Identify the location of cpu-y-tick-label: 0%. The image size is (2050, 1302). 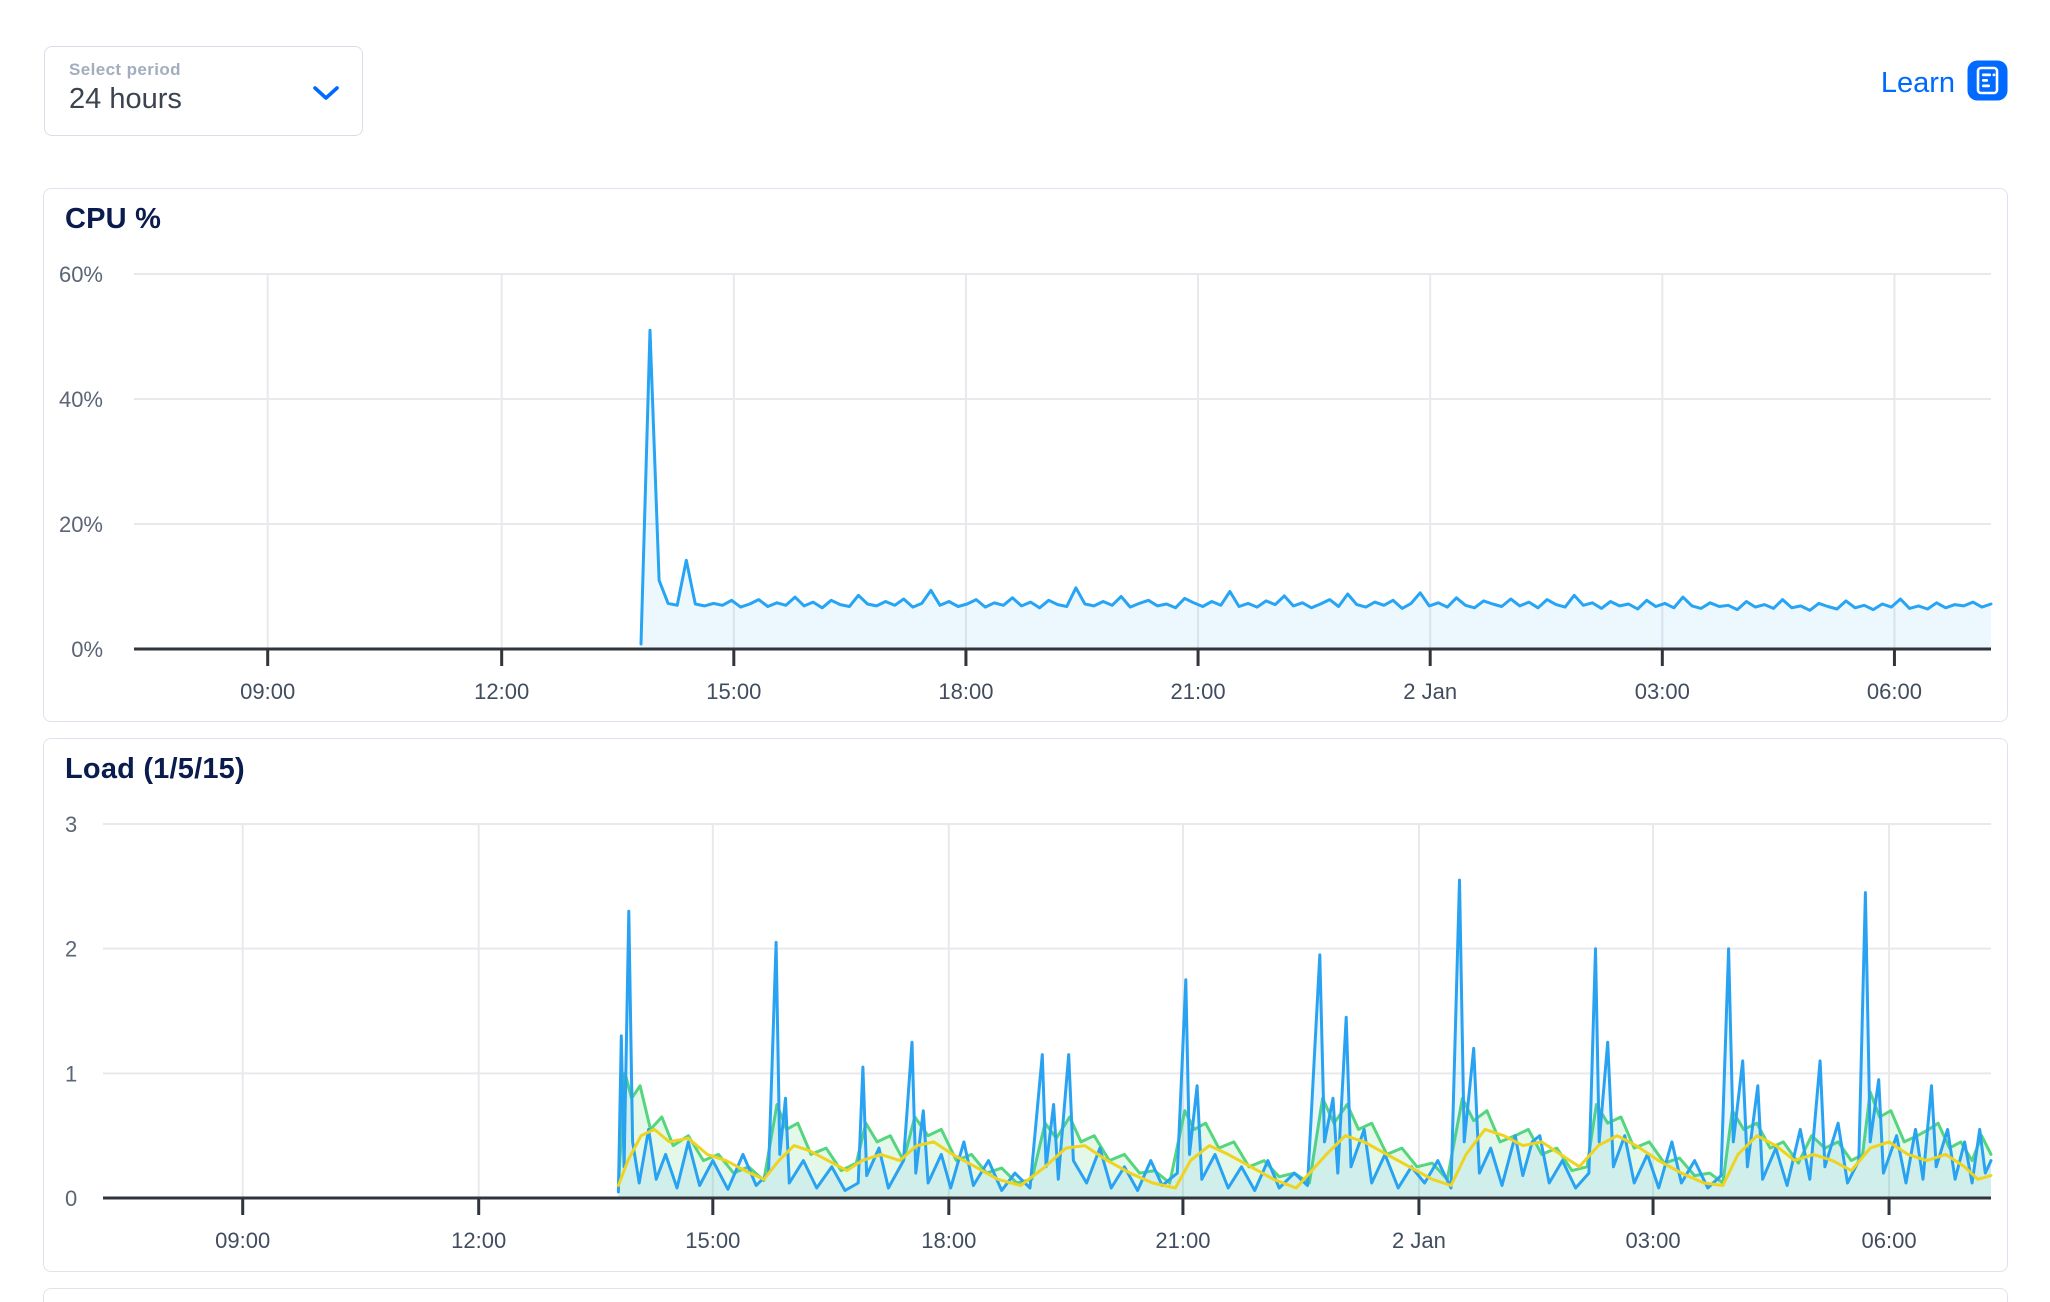
(87, 649).